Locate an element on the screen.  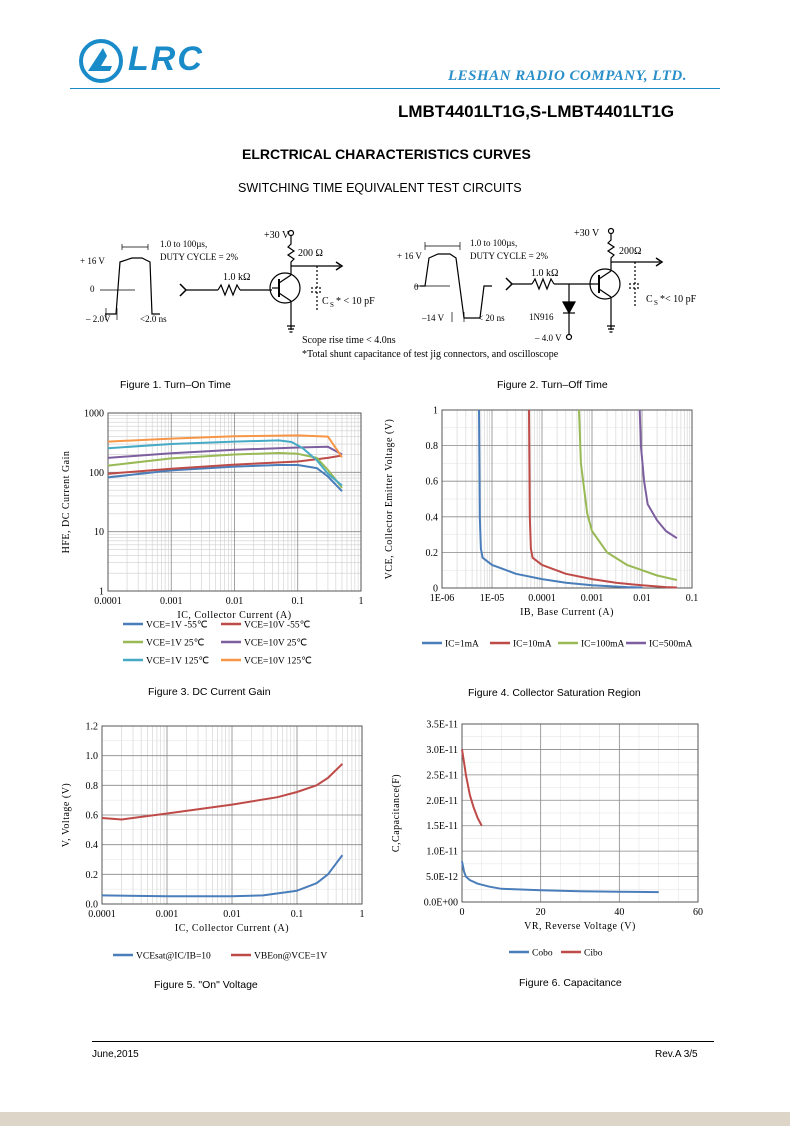
c2-vlow: –14 V is located at coordinates (433, 318).